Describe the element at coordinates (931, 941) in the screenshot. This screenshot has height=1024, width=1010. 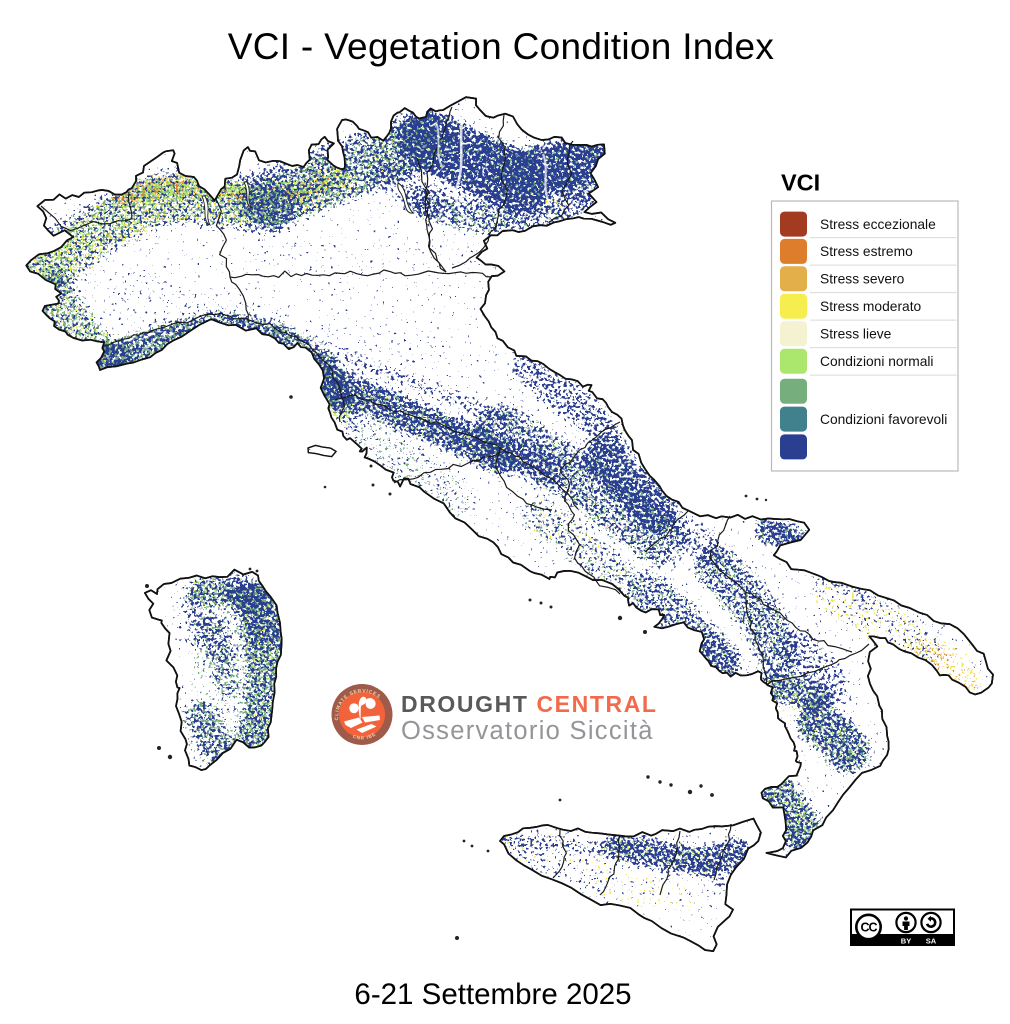
I see `svg-text: SA` at that location.